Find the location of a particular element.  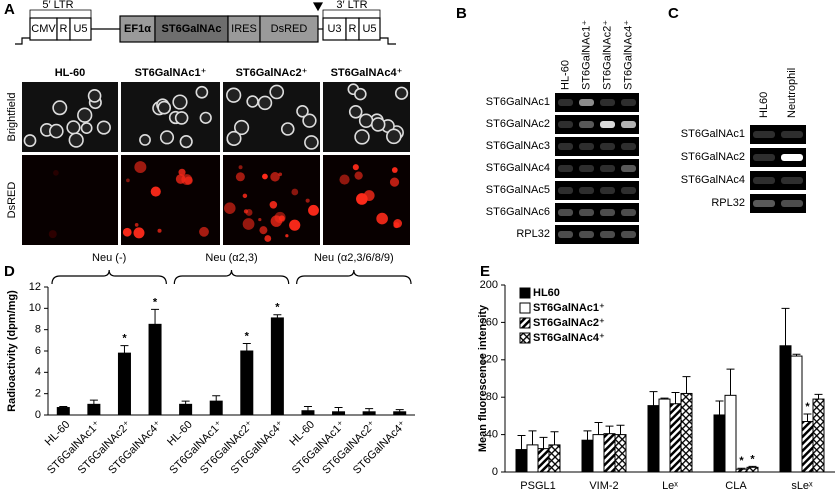

vector-label: U3 is located at coordinates (334, 29).